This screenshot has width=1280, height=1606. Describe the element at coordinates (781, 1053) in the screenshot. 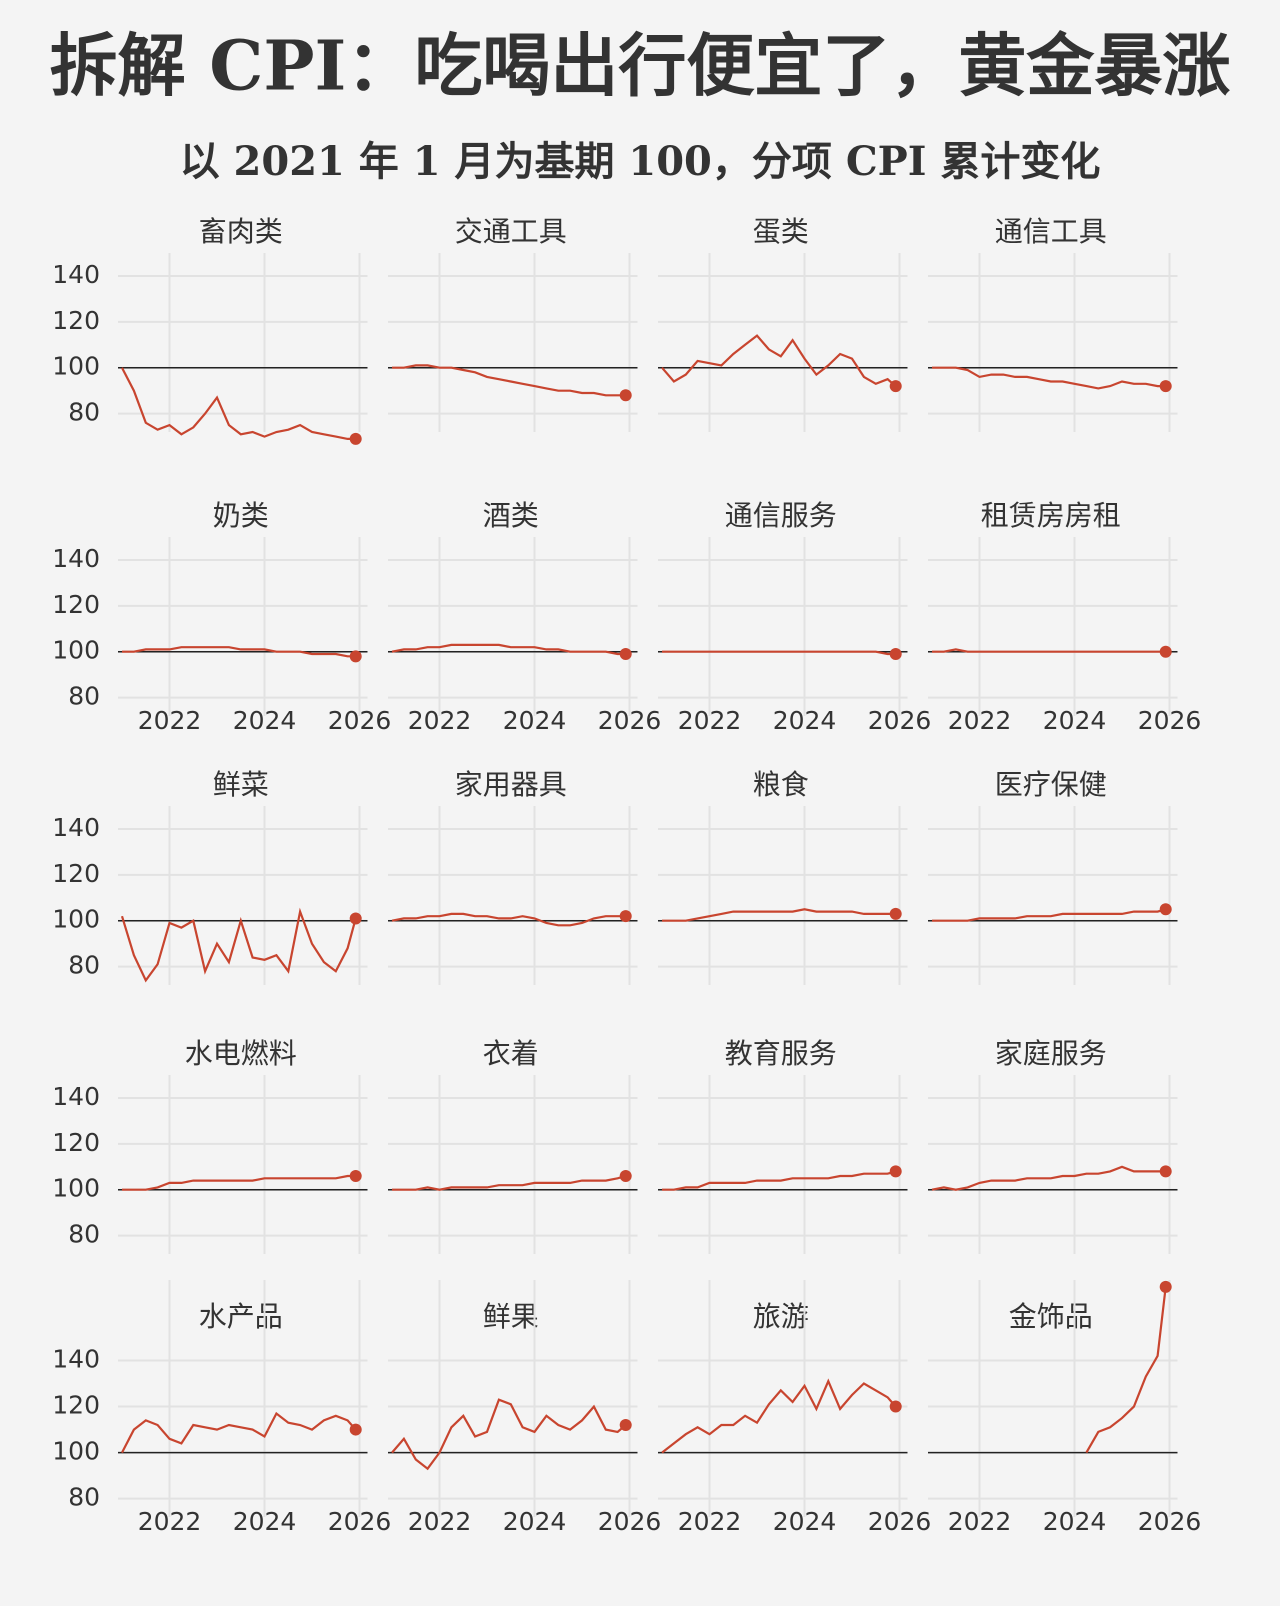

I see `panel-title: 教育服务` at that location.